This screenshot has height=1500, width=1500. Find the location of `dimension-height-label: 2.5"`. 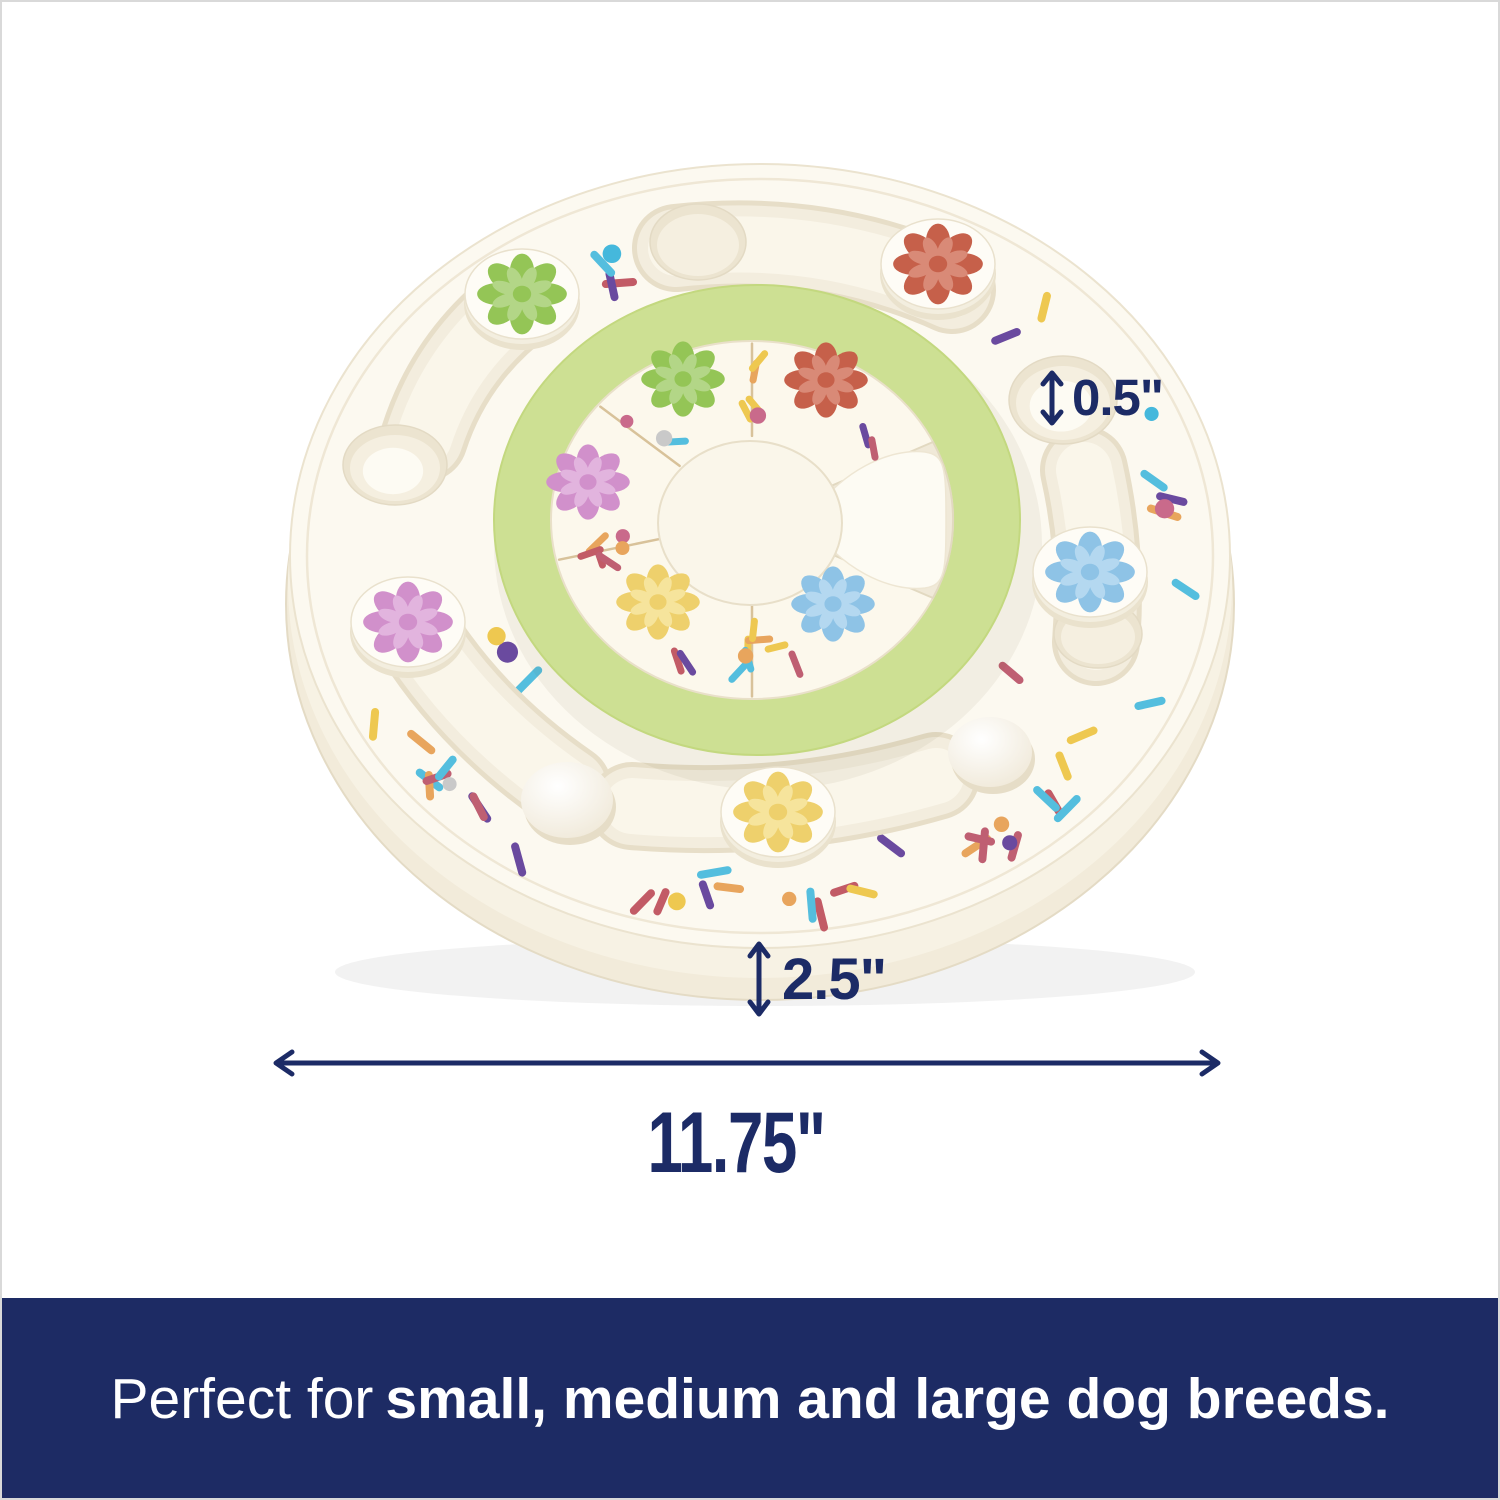

dimension-height-label: 2.5" is located at coordinates (834, 979).